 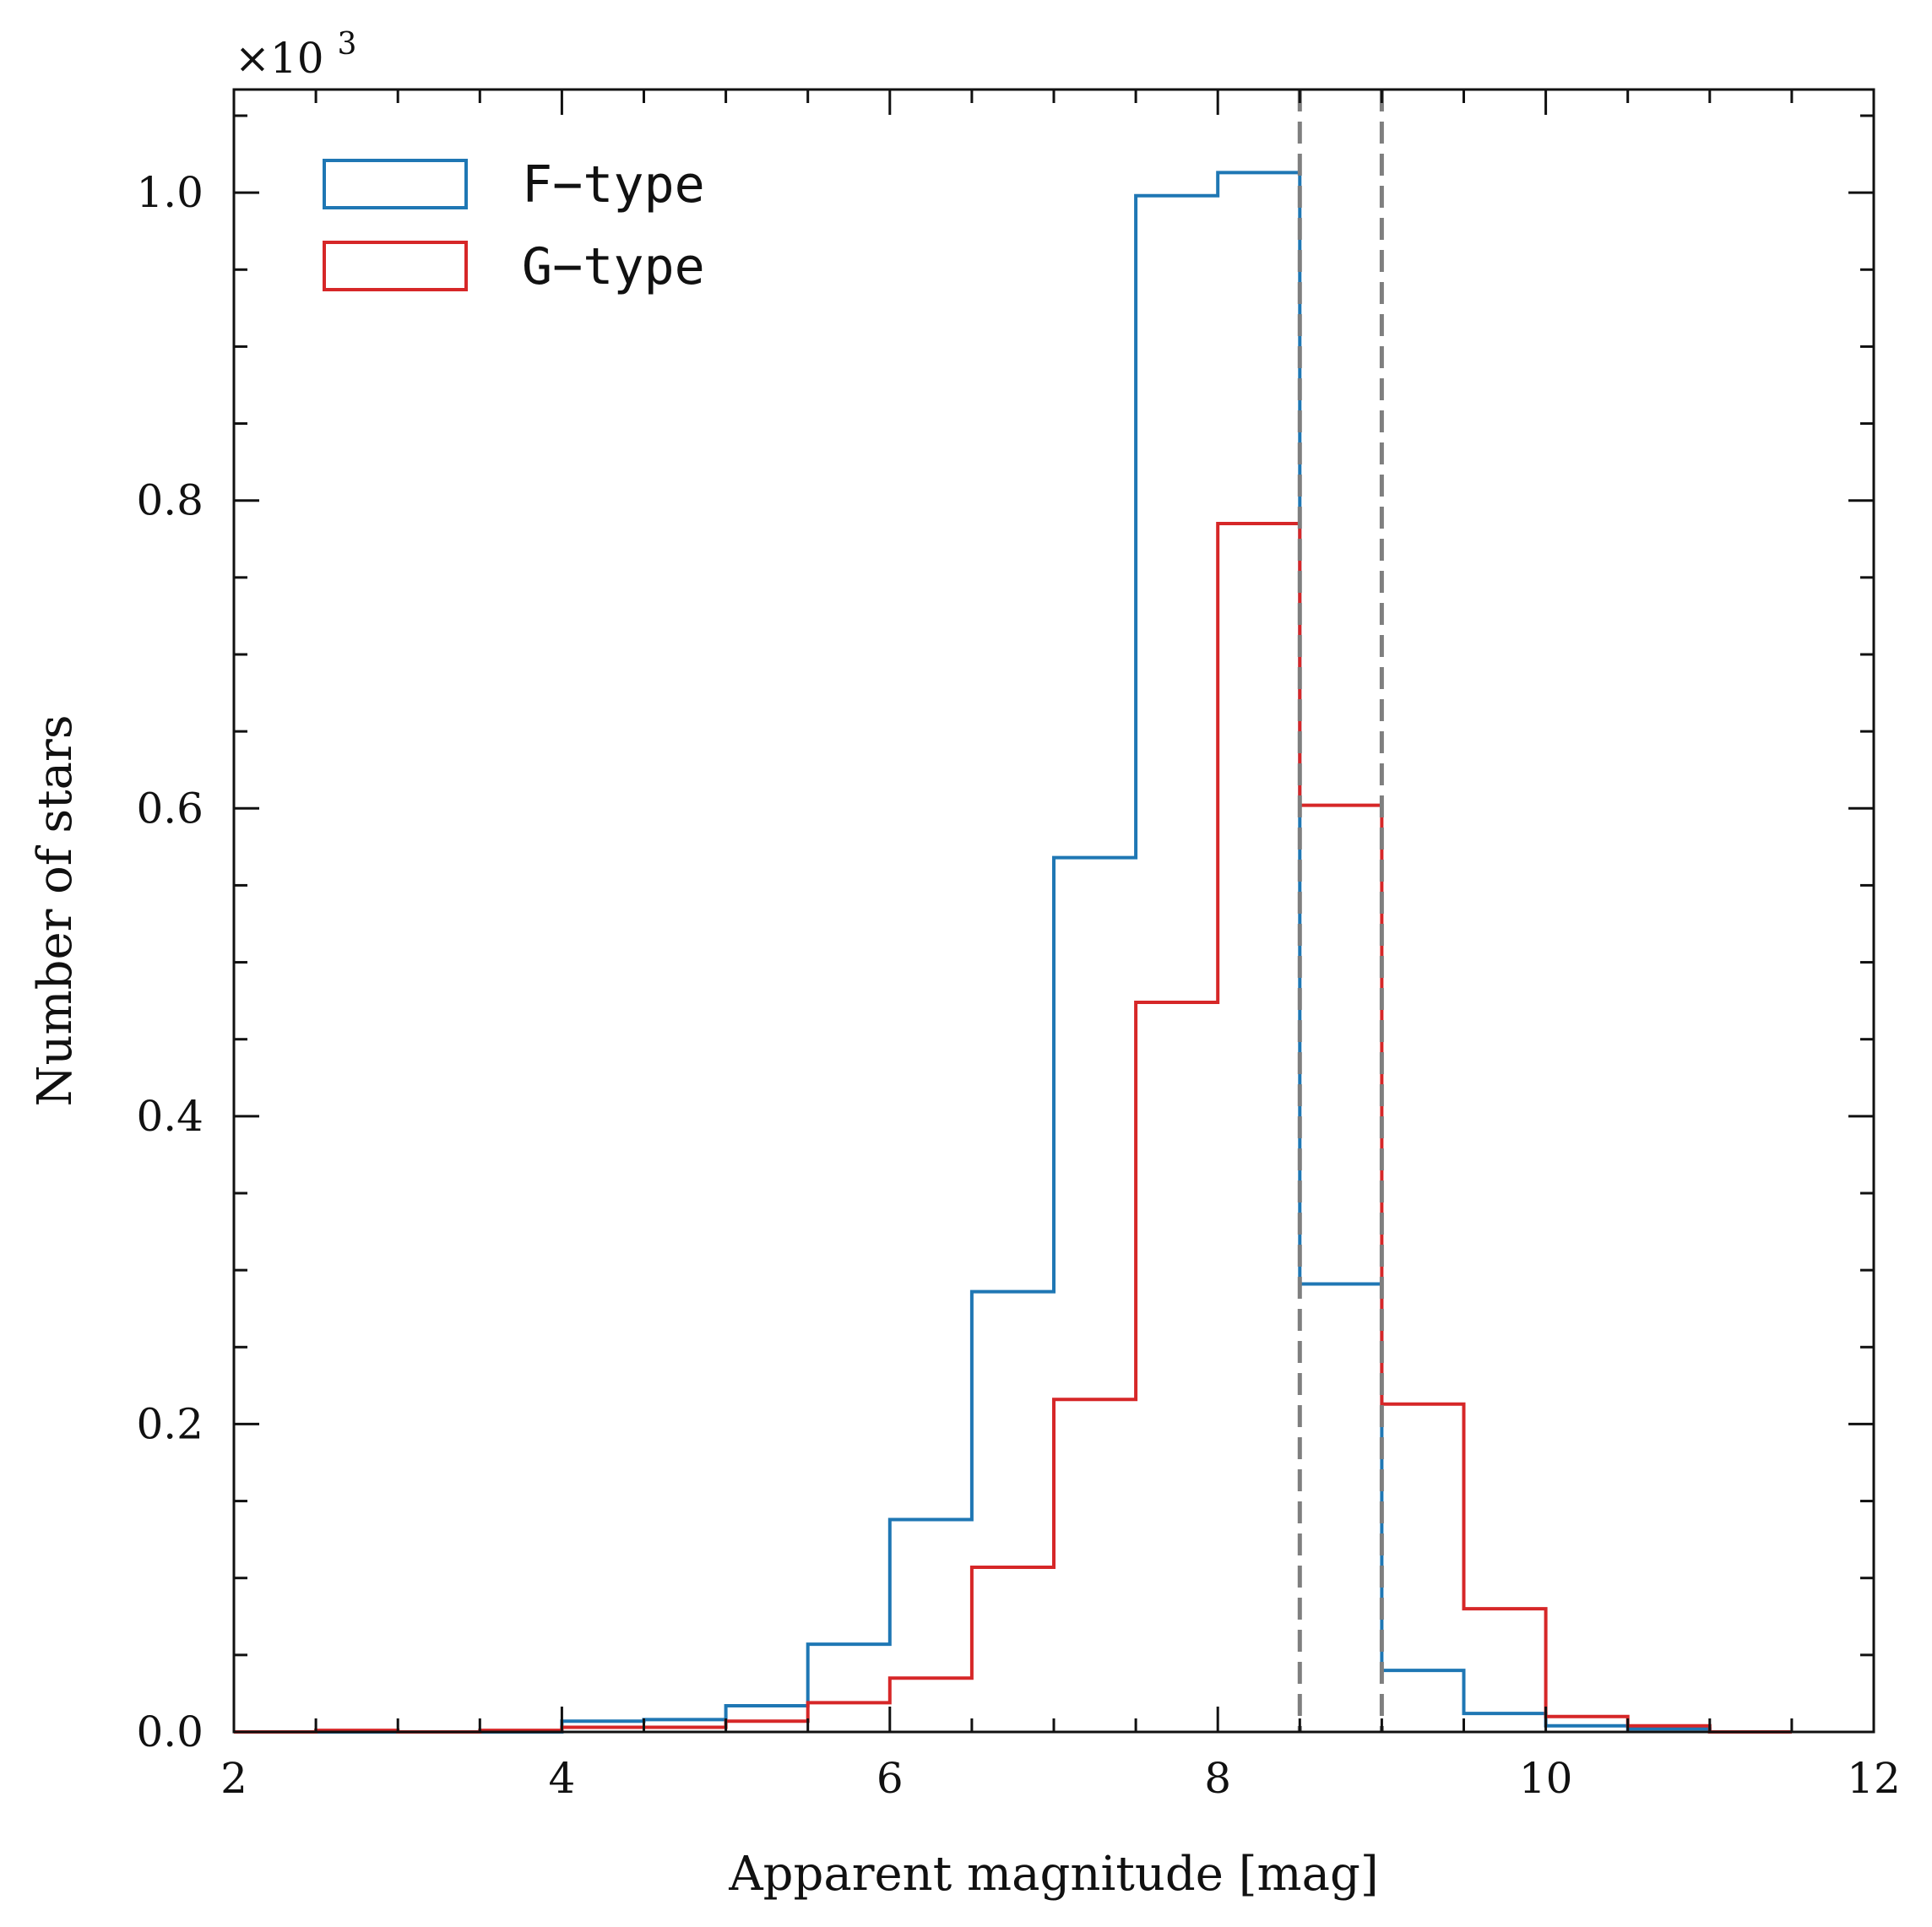 What do you see at coordinates (1053, 1874) in the screenshot?
I see `x-axis-label: Apparent magnitude [mag]` at bounding box center [1053, 1874].